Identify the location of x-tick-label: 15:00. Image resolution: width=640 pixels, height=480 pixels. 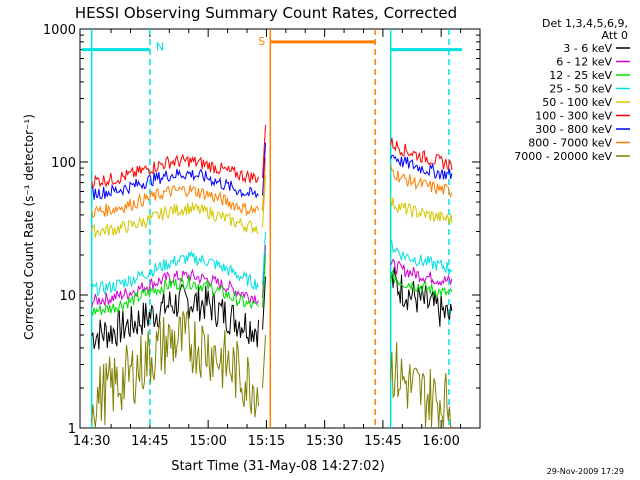
(207, 441).